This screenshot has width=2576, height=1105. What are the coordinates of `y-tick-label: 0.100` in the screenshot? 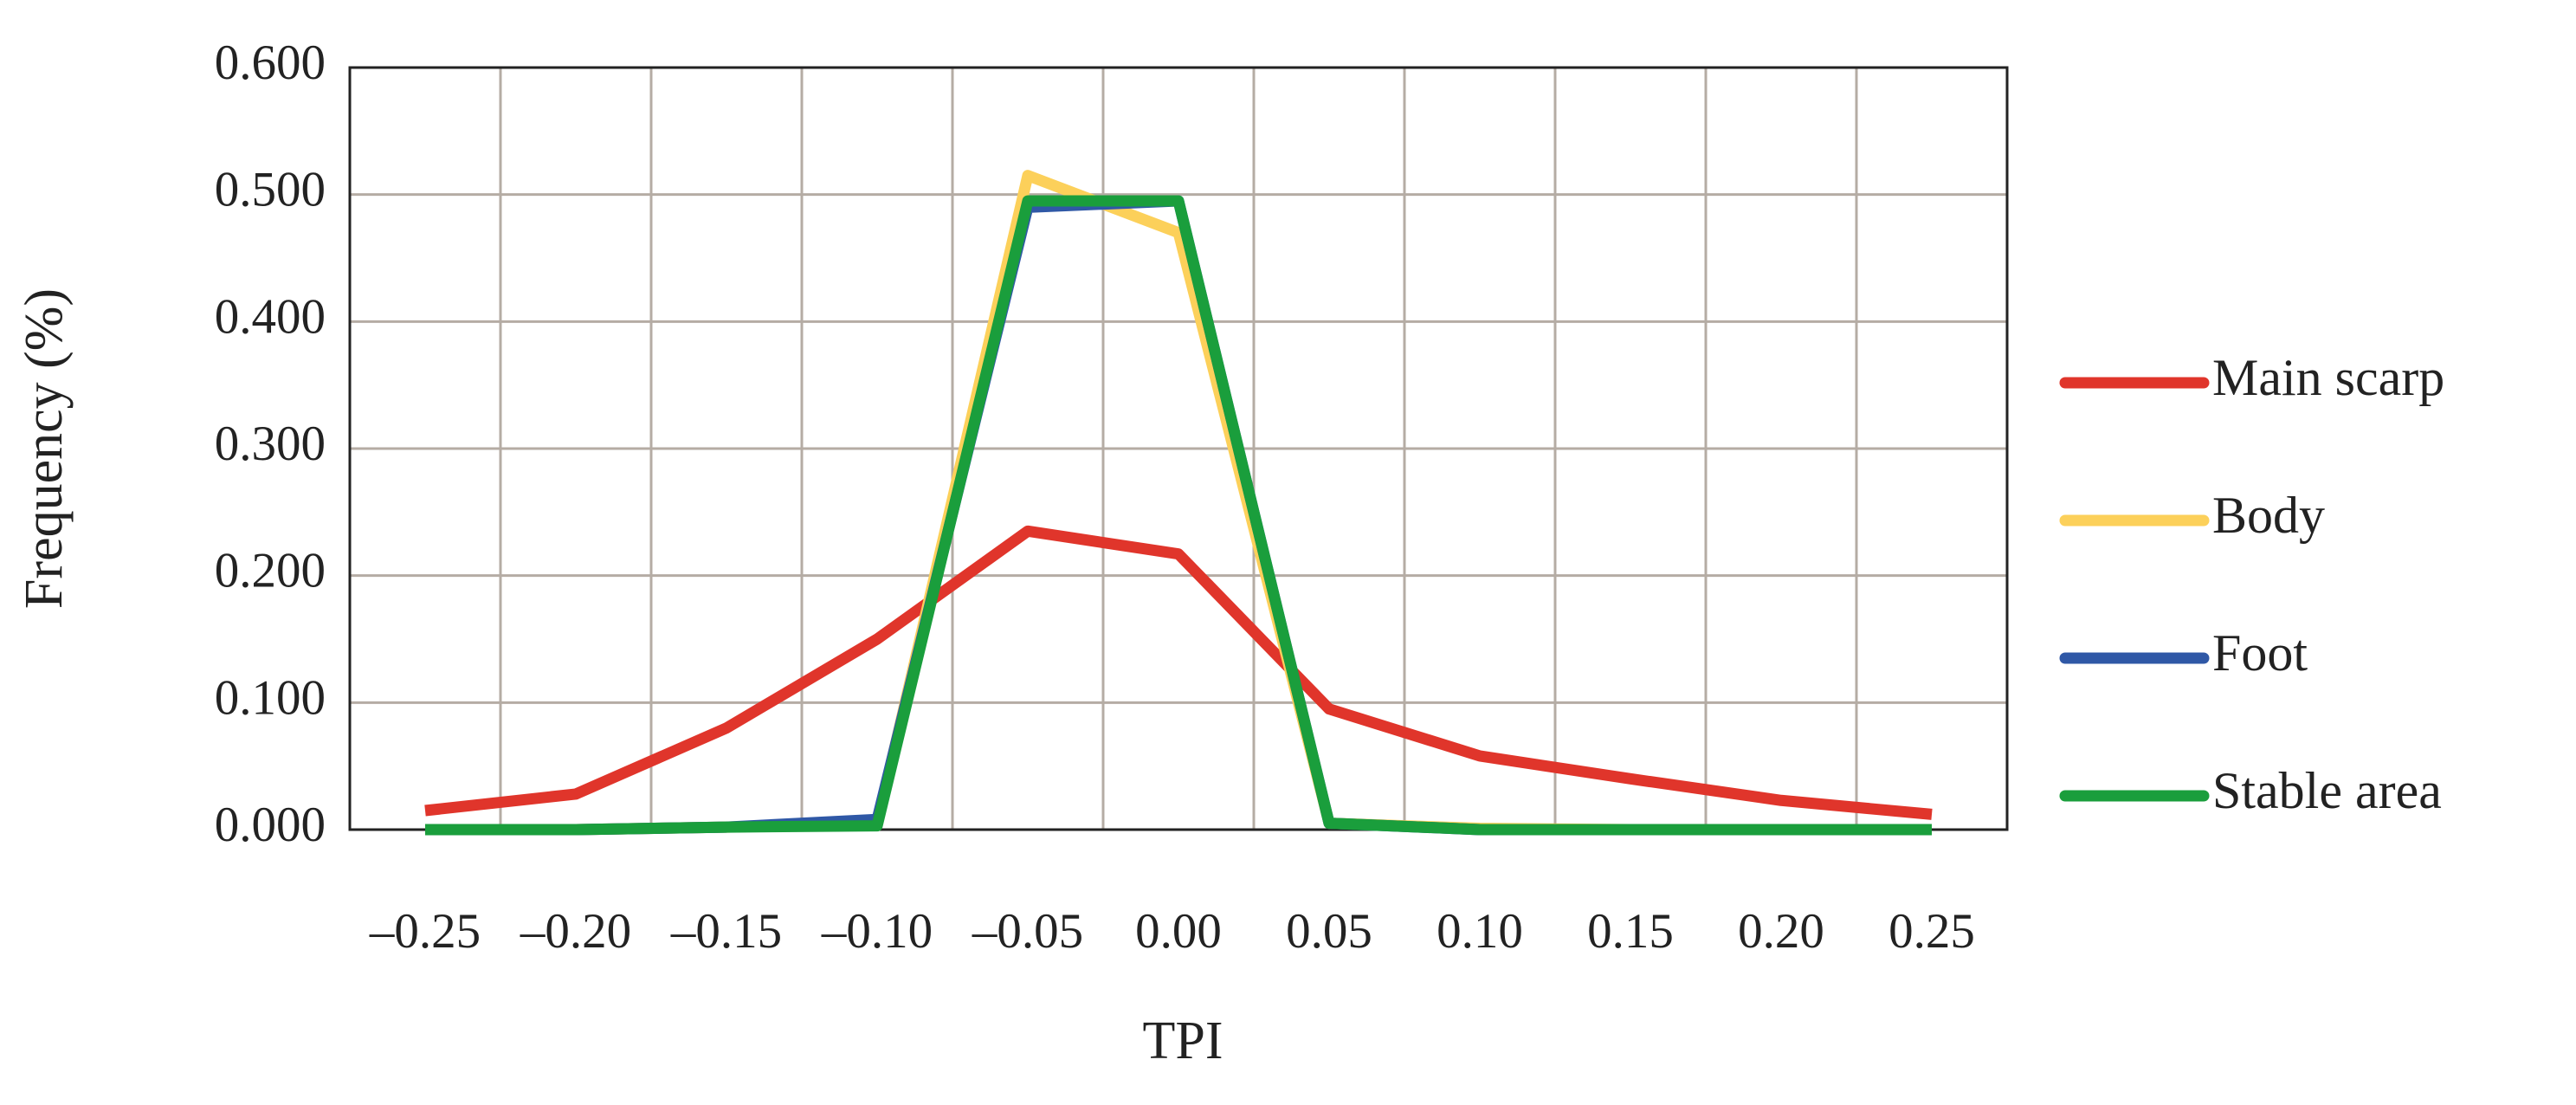 It's located at (270, 697).